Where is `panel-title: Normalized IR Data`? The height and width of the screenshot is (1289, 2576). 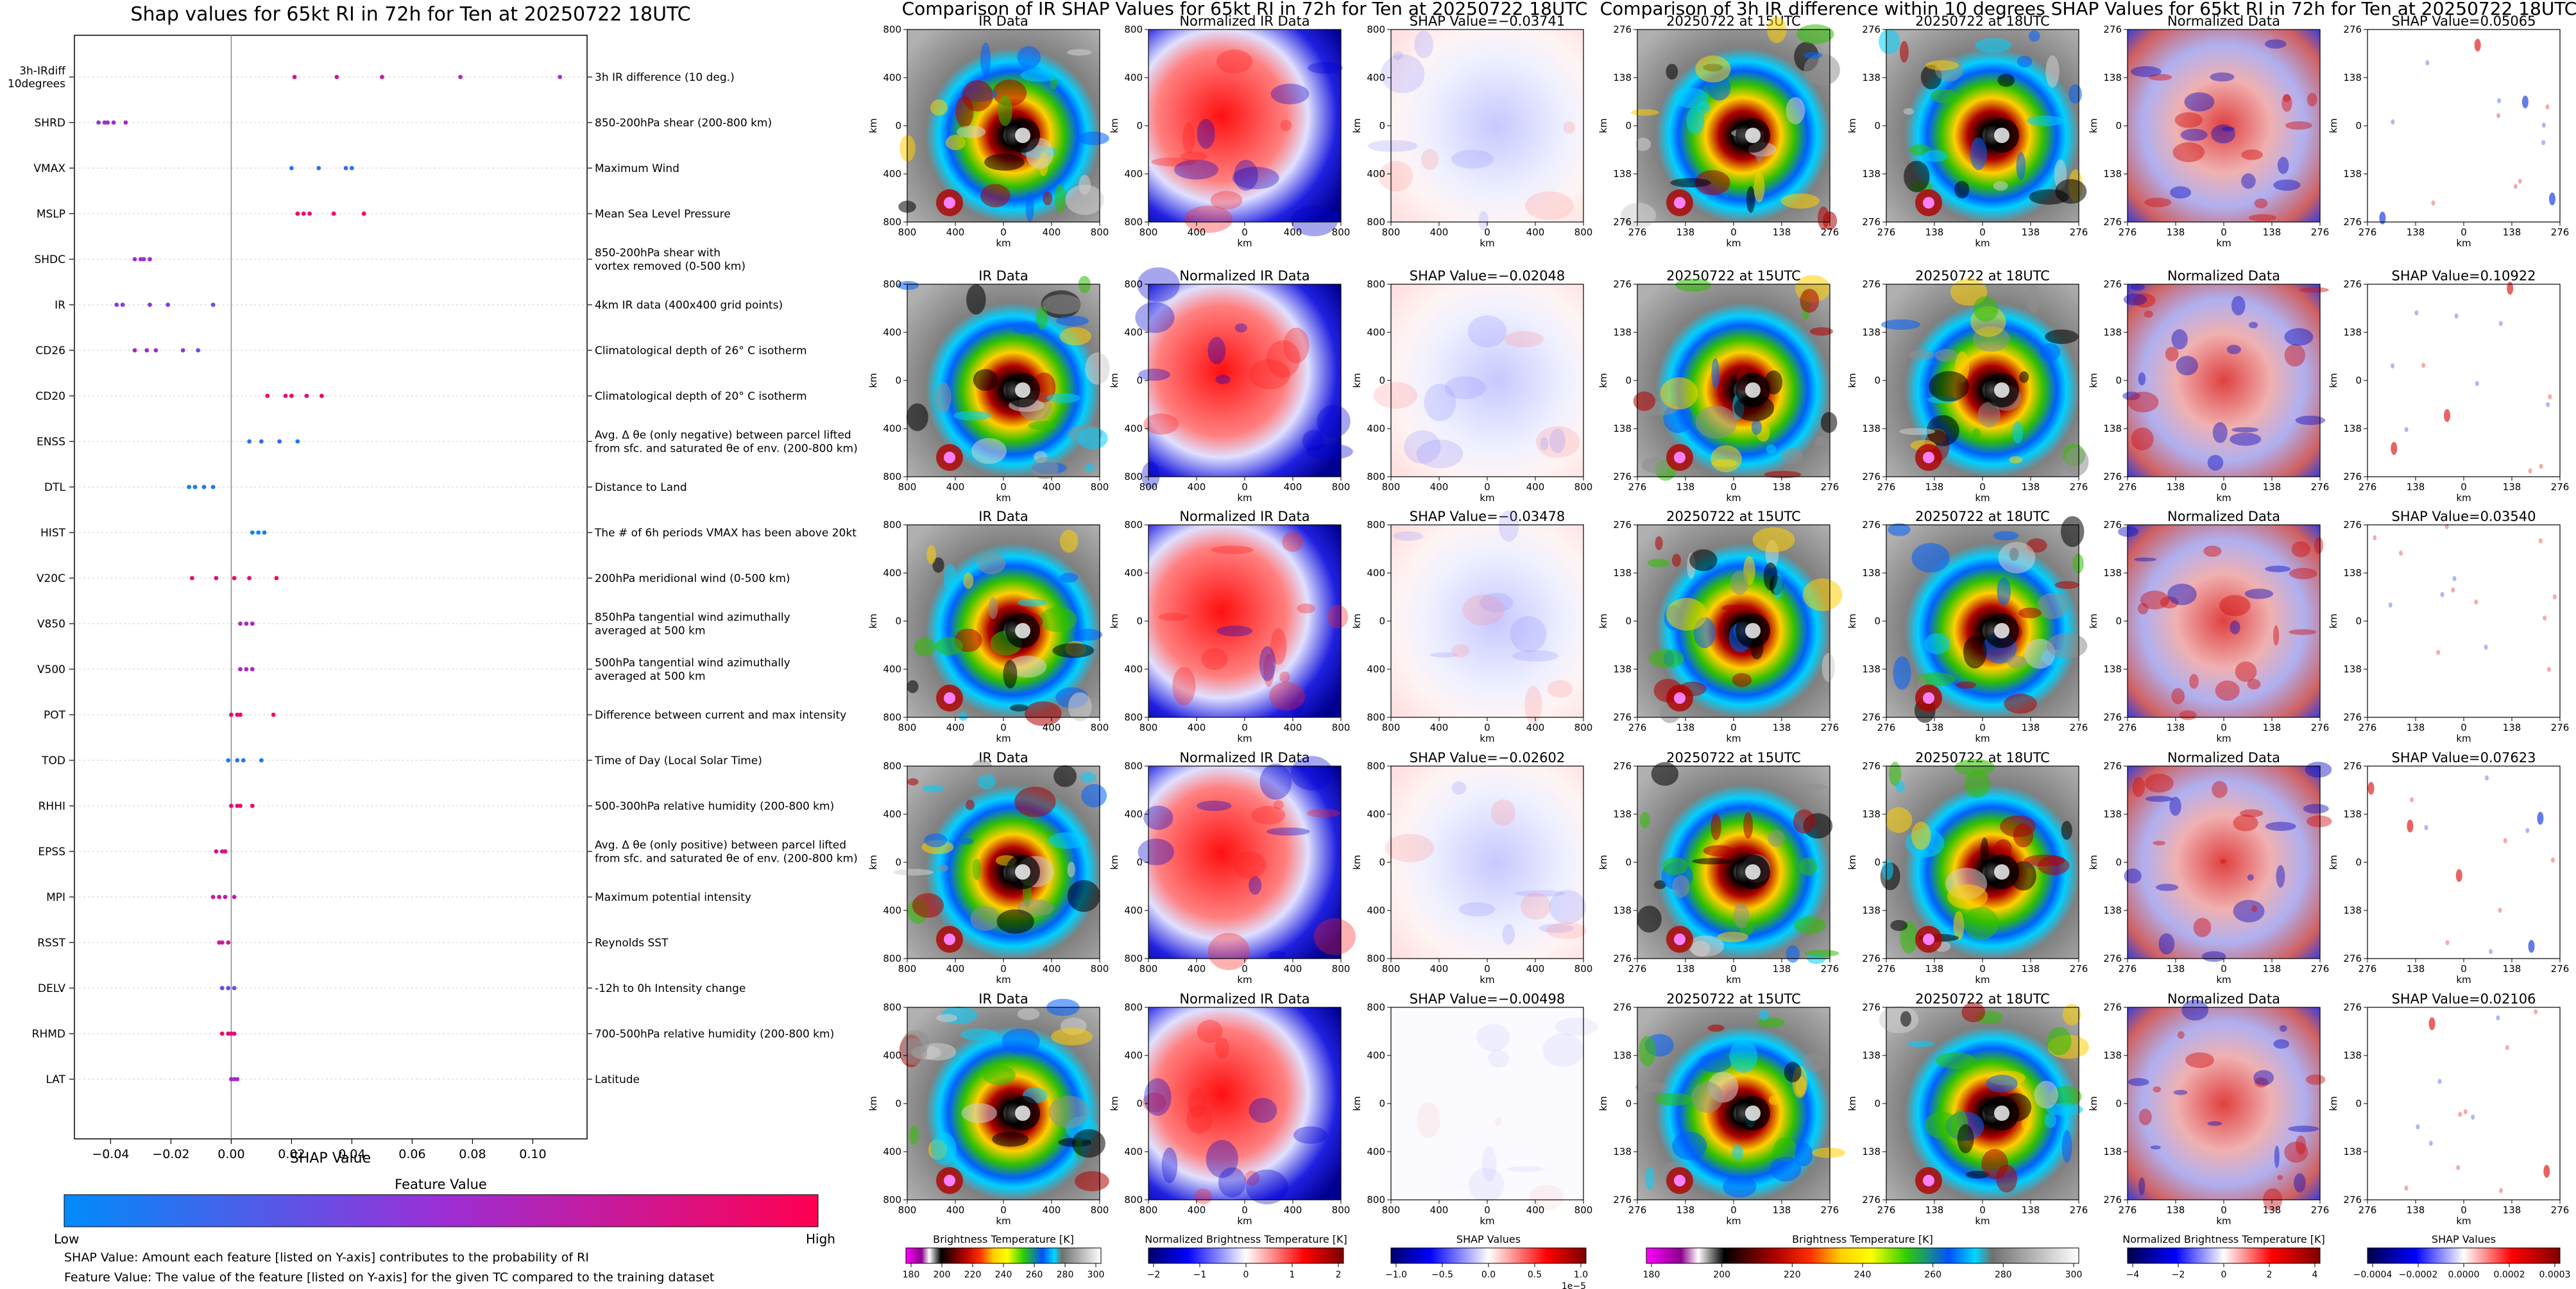 panel-title: Normalized IR Data is located at coordinates (1244, 757).